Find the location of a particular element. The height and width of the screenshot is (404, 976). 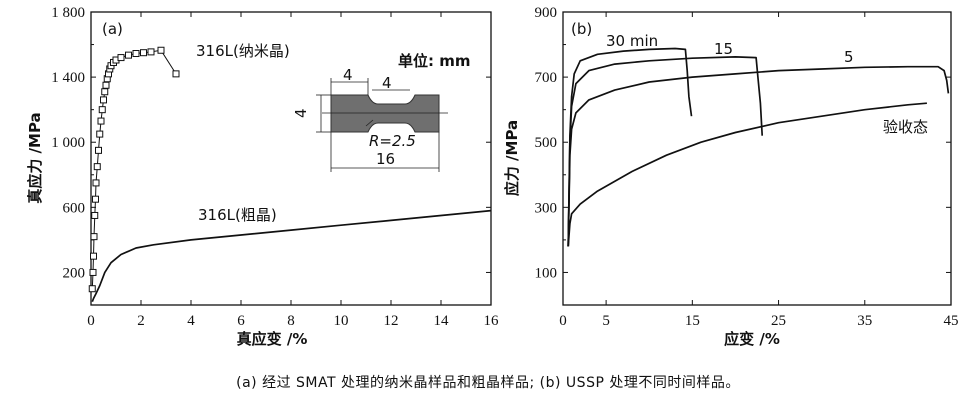

x-tick-label: 10 is located at coordinates (341, 321).